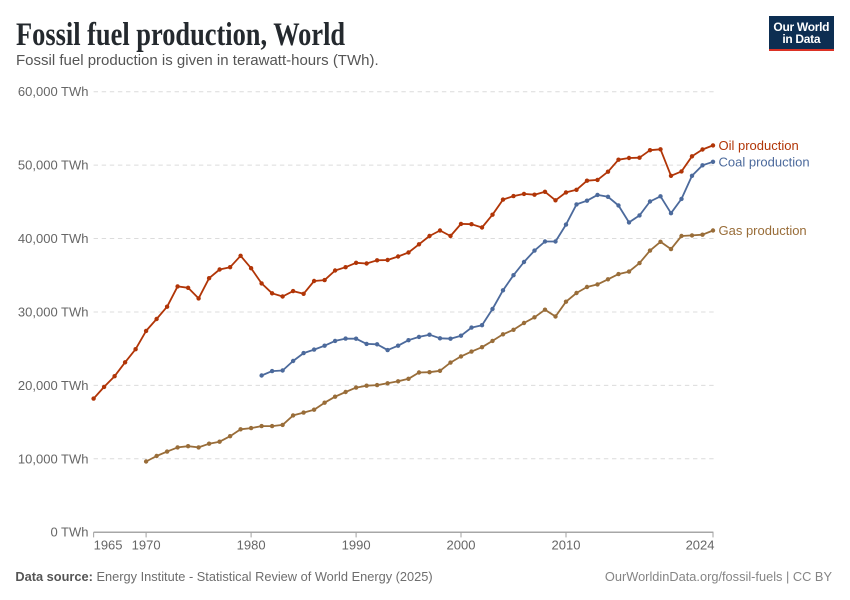  Describe the element at coordinates (764, 161) in the screenshot. I see `svg-text: Coal production` at that location.